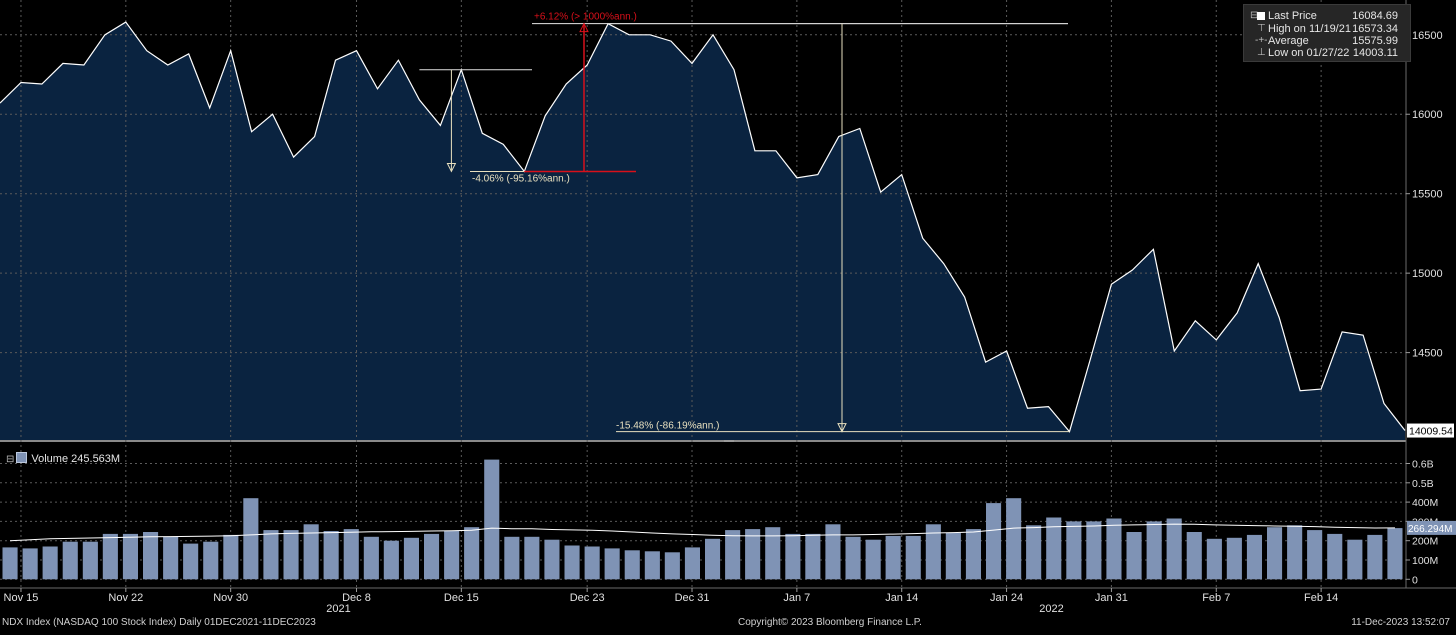 The image size is (1456, 635). I want to click on price-annotation: -4.06% (-95.16%ann.), so click(494, 126).